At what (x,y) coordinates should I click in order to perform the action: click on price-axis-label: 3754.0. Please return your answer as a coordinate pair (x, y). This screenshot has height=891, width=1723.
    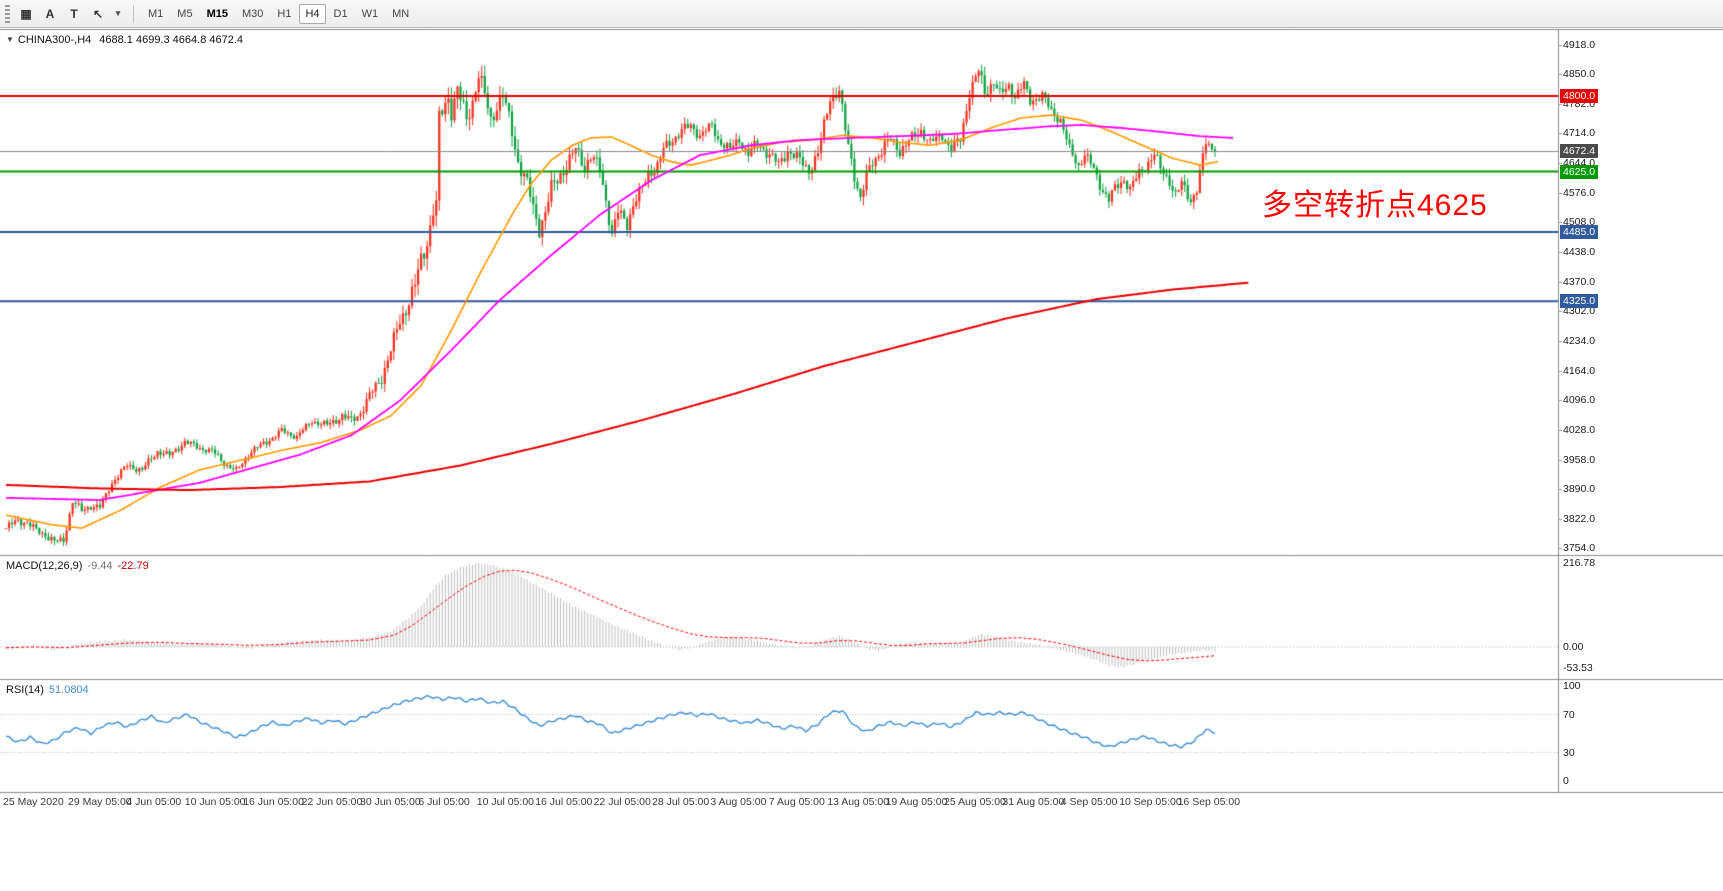
    Looking at the image, I should click on (1579, 548).